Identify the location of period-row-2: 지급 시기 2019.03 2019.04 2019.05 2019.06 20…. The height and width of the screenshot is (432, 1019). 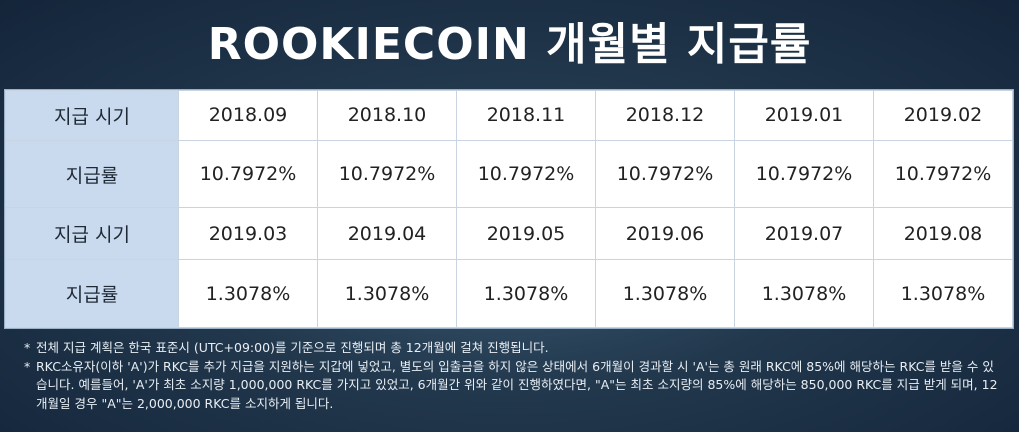
(509, 234).